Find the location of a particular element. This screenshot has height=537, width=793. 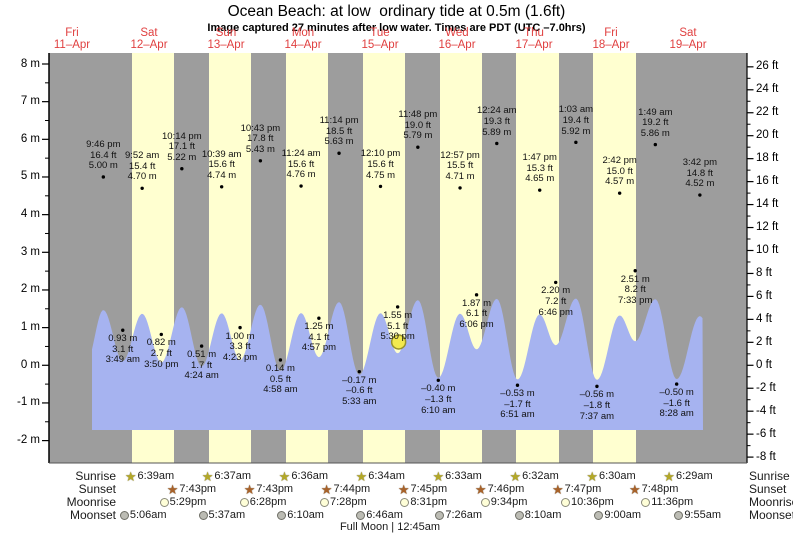

right-axis-tick-label: 10 ft is located at coordinates (767, 249).